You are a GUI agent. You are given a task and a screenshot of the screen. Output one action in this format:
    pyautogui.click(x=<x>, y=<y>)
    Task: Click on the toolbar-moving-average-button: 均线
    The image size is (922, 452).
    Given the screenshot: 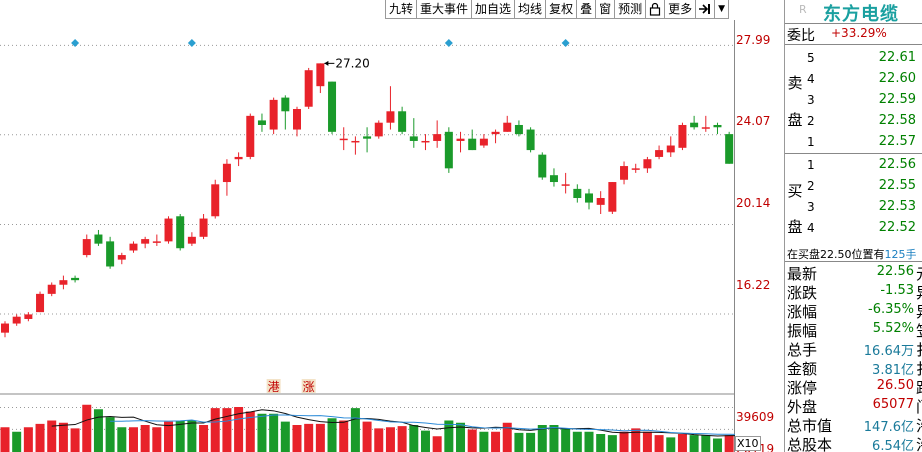 What is the action you would take?
    pyautogui.click(x=531, y=9)
    